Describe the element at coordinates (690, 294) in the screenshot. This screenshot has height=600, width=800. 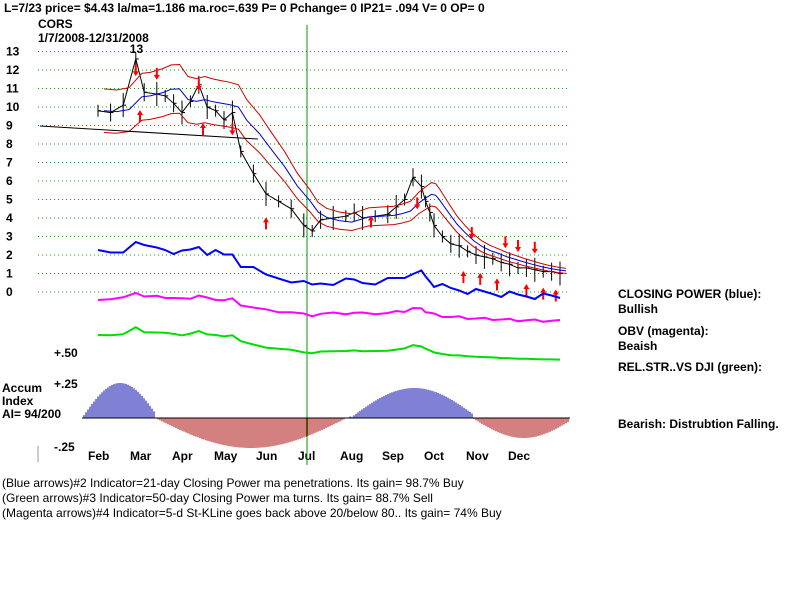
I see `closing-power-label: CLOSING POWER (blue):` at that location.